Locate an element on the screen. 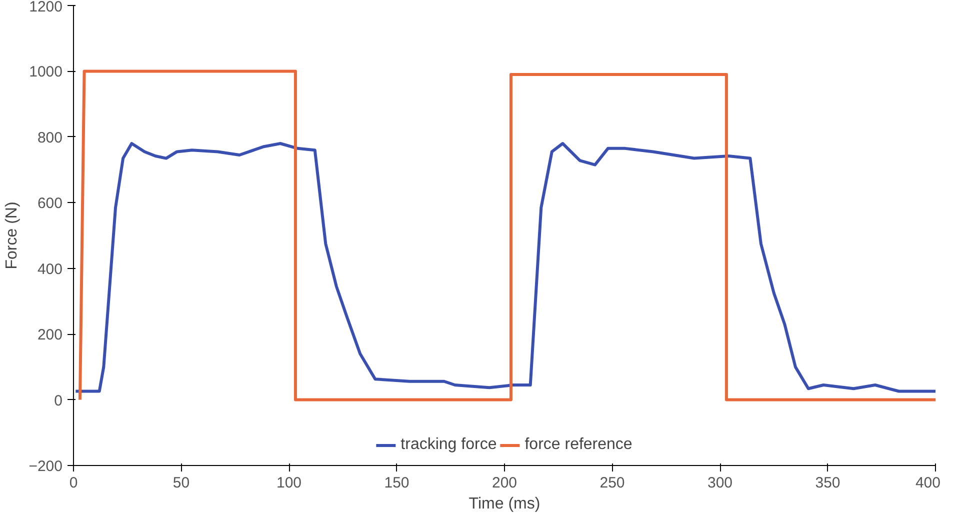 The image size is (961, 532). y-axis-title: Force (N) is located at coordinates (12, 236).